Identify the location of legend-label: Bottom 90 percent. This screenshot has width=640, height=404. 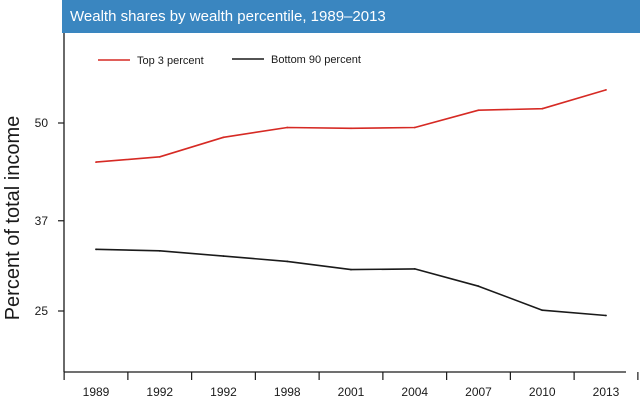
(316, 60).